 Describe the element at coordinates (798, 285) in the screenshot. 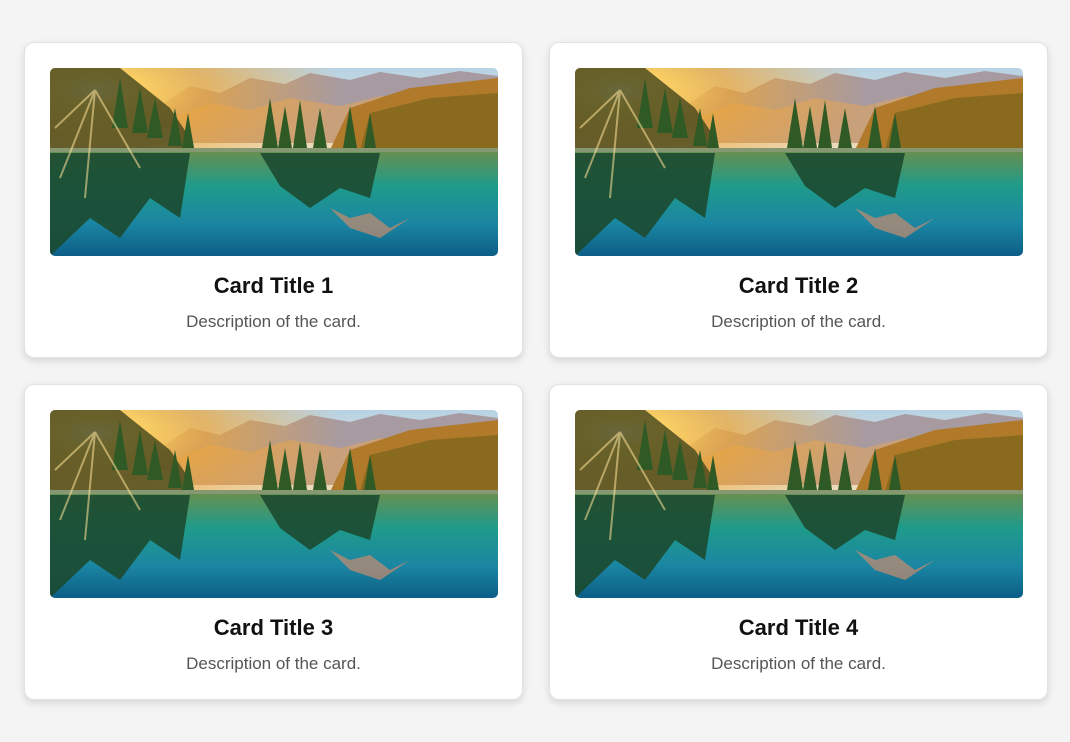

I see `card-title: Card Title 2` at that location.